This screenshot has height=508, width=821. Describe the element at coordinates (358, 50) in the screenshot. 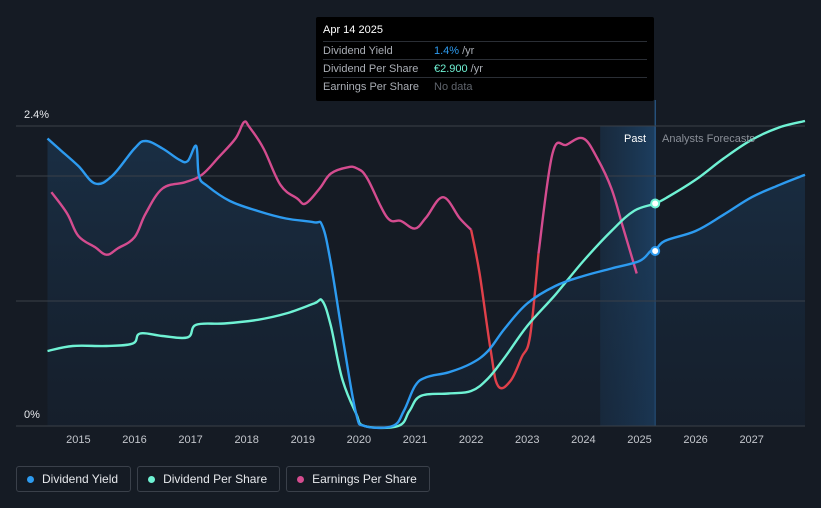

I see `tooltip-label: Dividend Yield` at that location.